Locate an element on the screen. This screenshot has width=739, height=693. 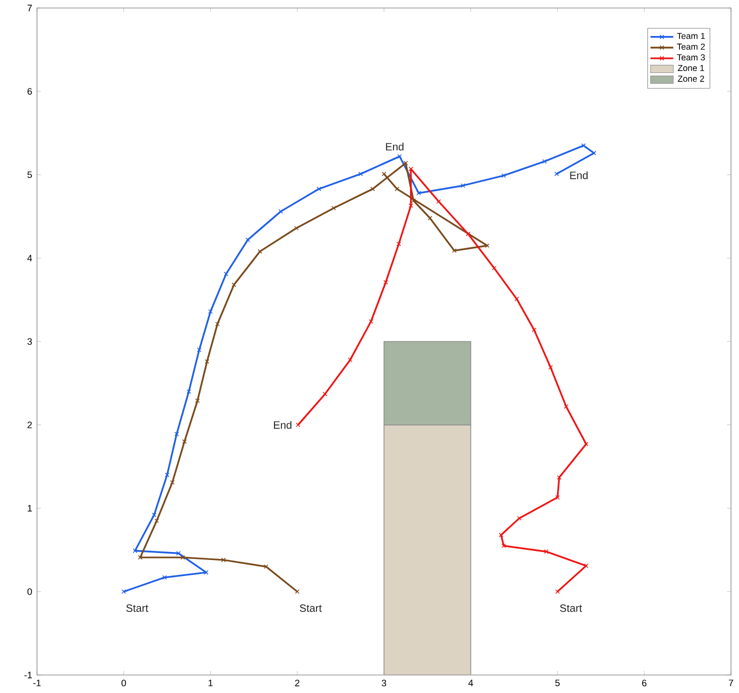
x-tick-label: 3 is located at coordinates (384, 683).